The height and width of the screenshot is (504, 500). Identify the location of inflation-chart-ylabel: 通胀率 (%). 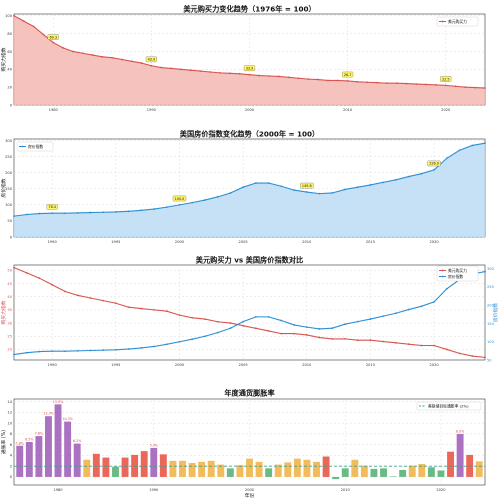
(3, 442).